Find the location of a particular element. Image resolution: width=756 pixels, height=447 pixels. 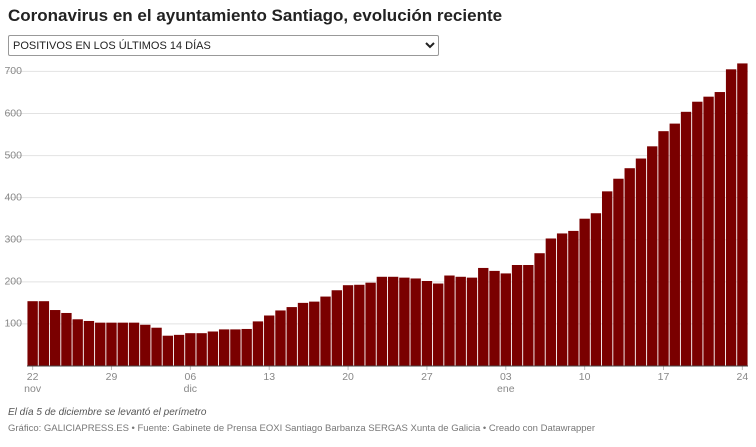

x-tick-label: 03 is located at coordinates (506, 377).